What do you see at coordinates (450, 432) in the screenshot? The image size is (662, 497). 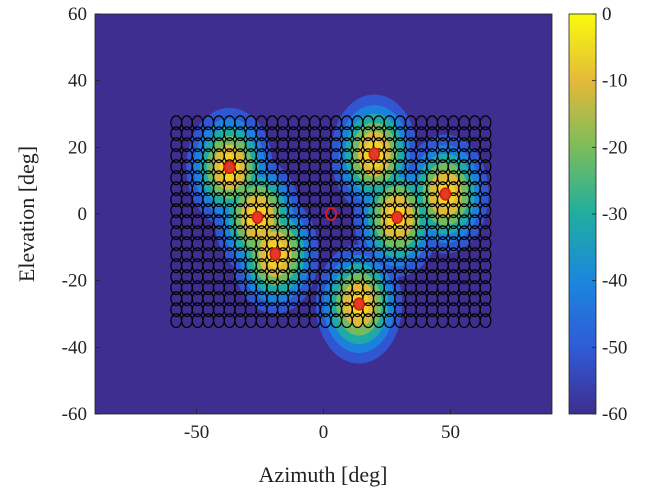 I see `x-tick-label: 50` at bounding box center [450, 432].